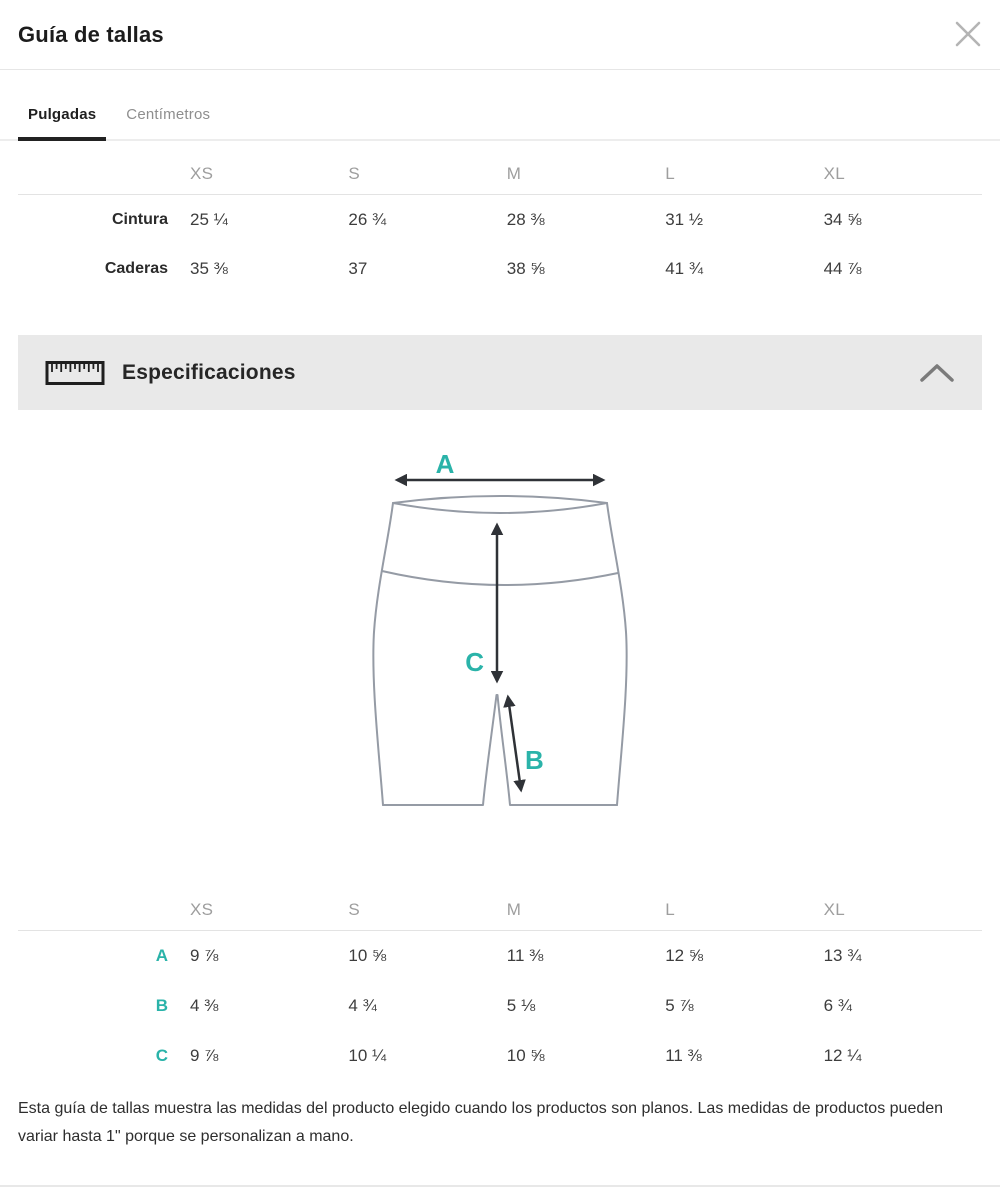  Describe the element at coordinates (684, 955) in the screenshot. I see `a-l-value: 12 ⅝` at that location.